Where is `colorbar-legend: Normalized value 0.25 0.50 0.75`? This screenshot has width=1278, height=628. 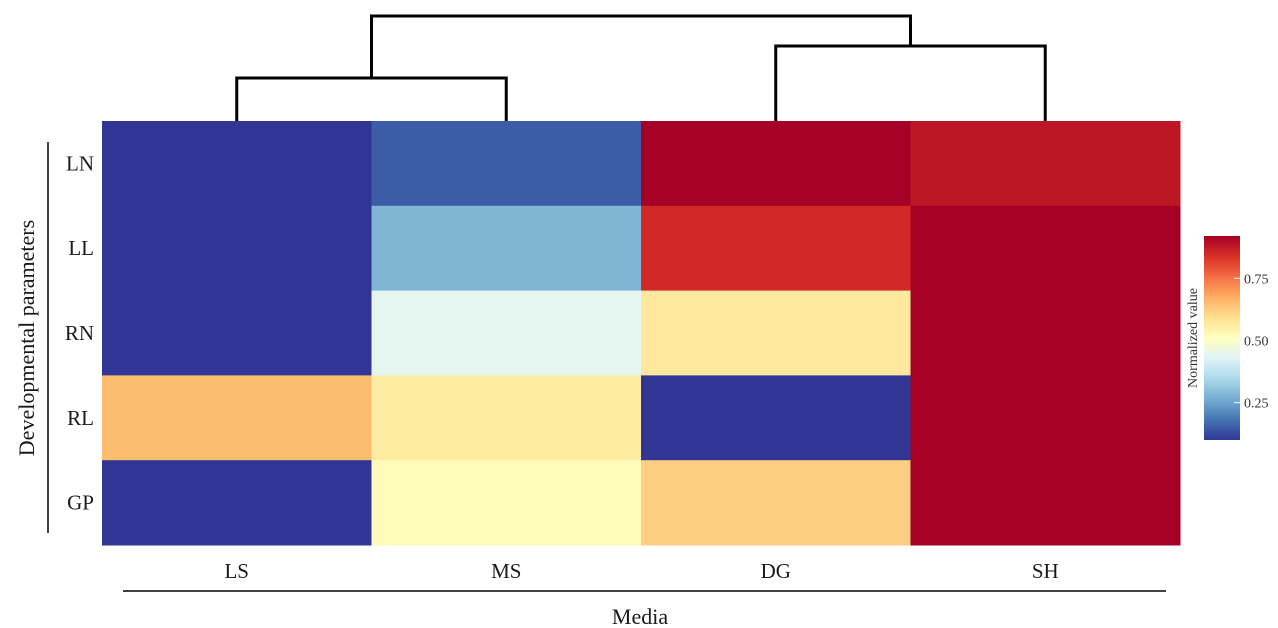
colorbar-legend: Normalized value 0.25 0.50 0.75 is located at coordinates (1227, 338).